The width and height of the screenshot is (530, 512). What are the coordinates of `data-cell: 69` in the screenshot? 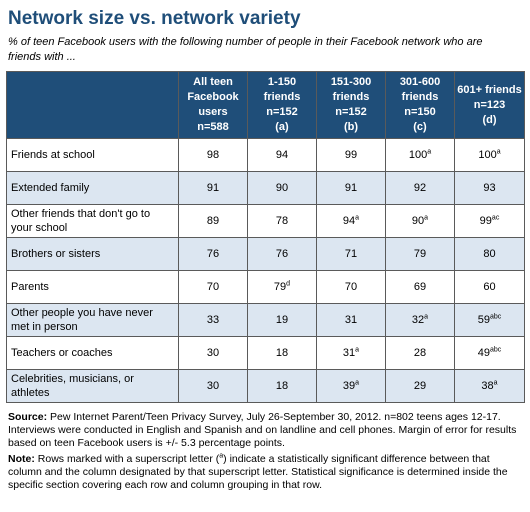 It's located at (420, 287).